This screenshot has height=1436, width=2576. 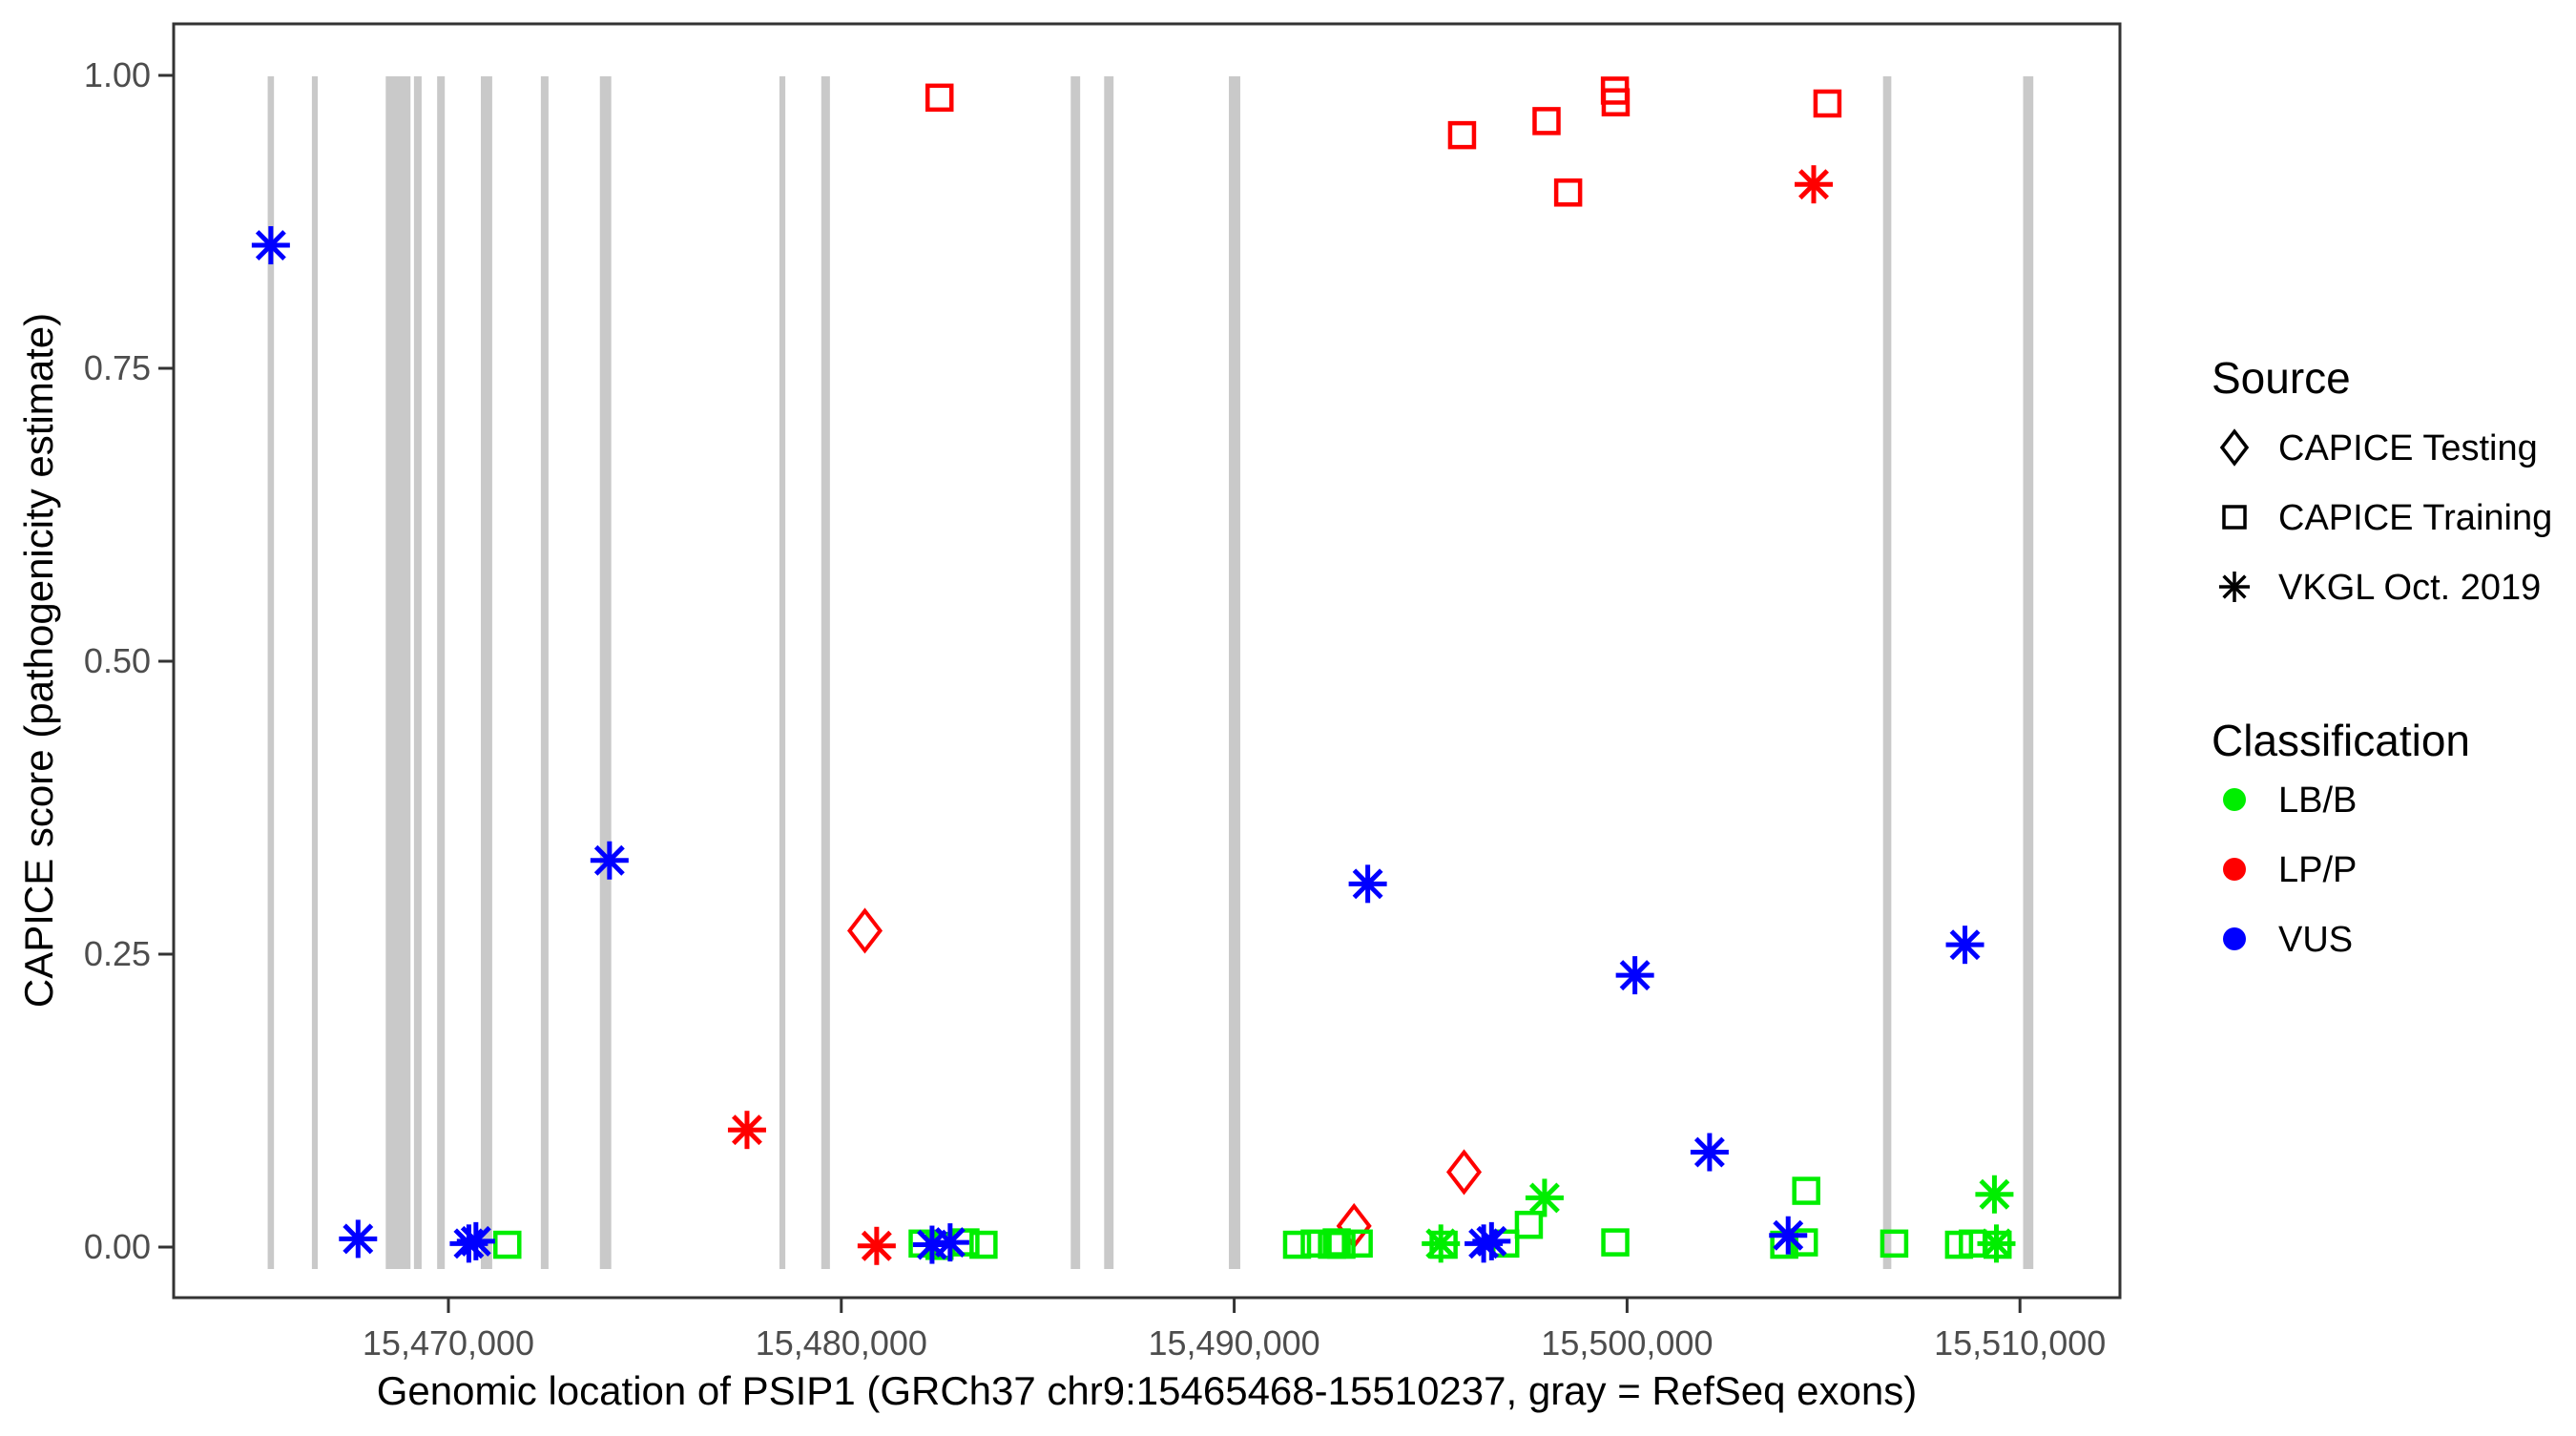 What do you see at coordinates (117, 74) in the screenshot?
I see `y-tick-label: 1.00` at bounding box center [117, 74].